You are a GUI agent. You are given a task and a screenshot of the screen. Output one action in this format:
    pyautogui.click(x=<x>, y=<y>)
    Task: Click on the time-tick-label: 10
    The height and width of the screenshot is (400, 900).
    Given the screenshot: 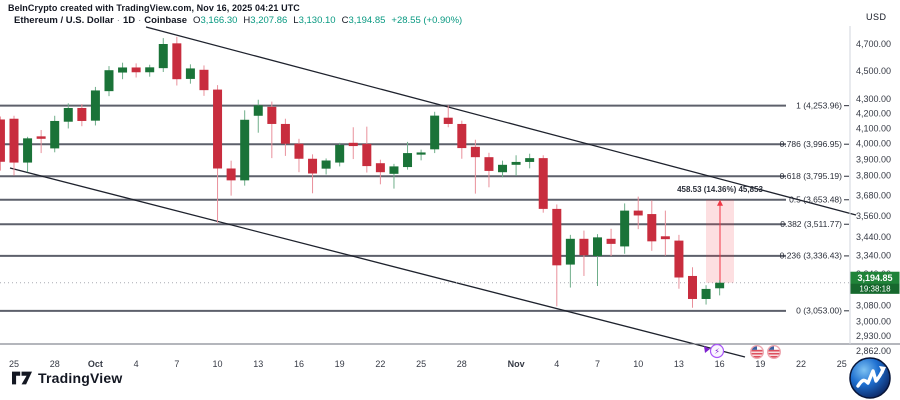 What is the action you would take?
    pyautogui.click(x=218, y=364)
    